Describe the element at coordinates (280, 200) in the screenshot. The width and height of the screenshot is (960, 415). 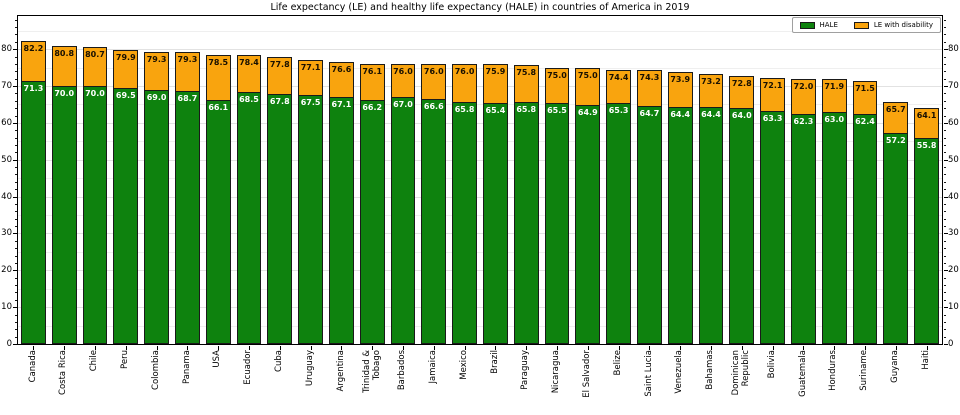
I see `bar-cuba: 77.8 67.8` at that location.